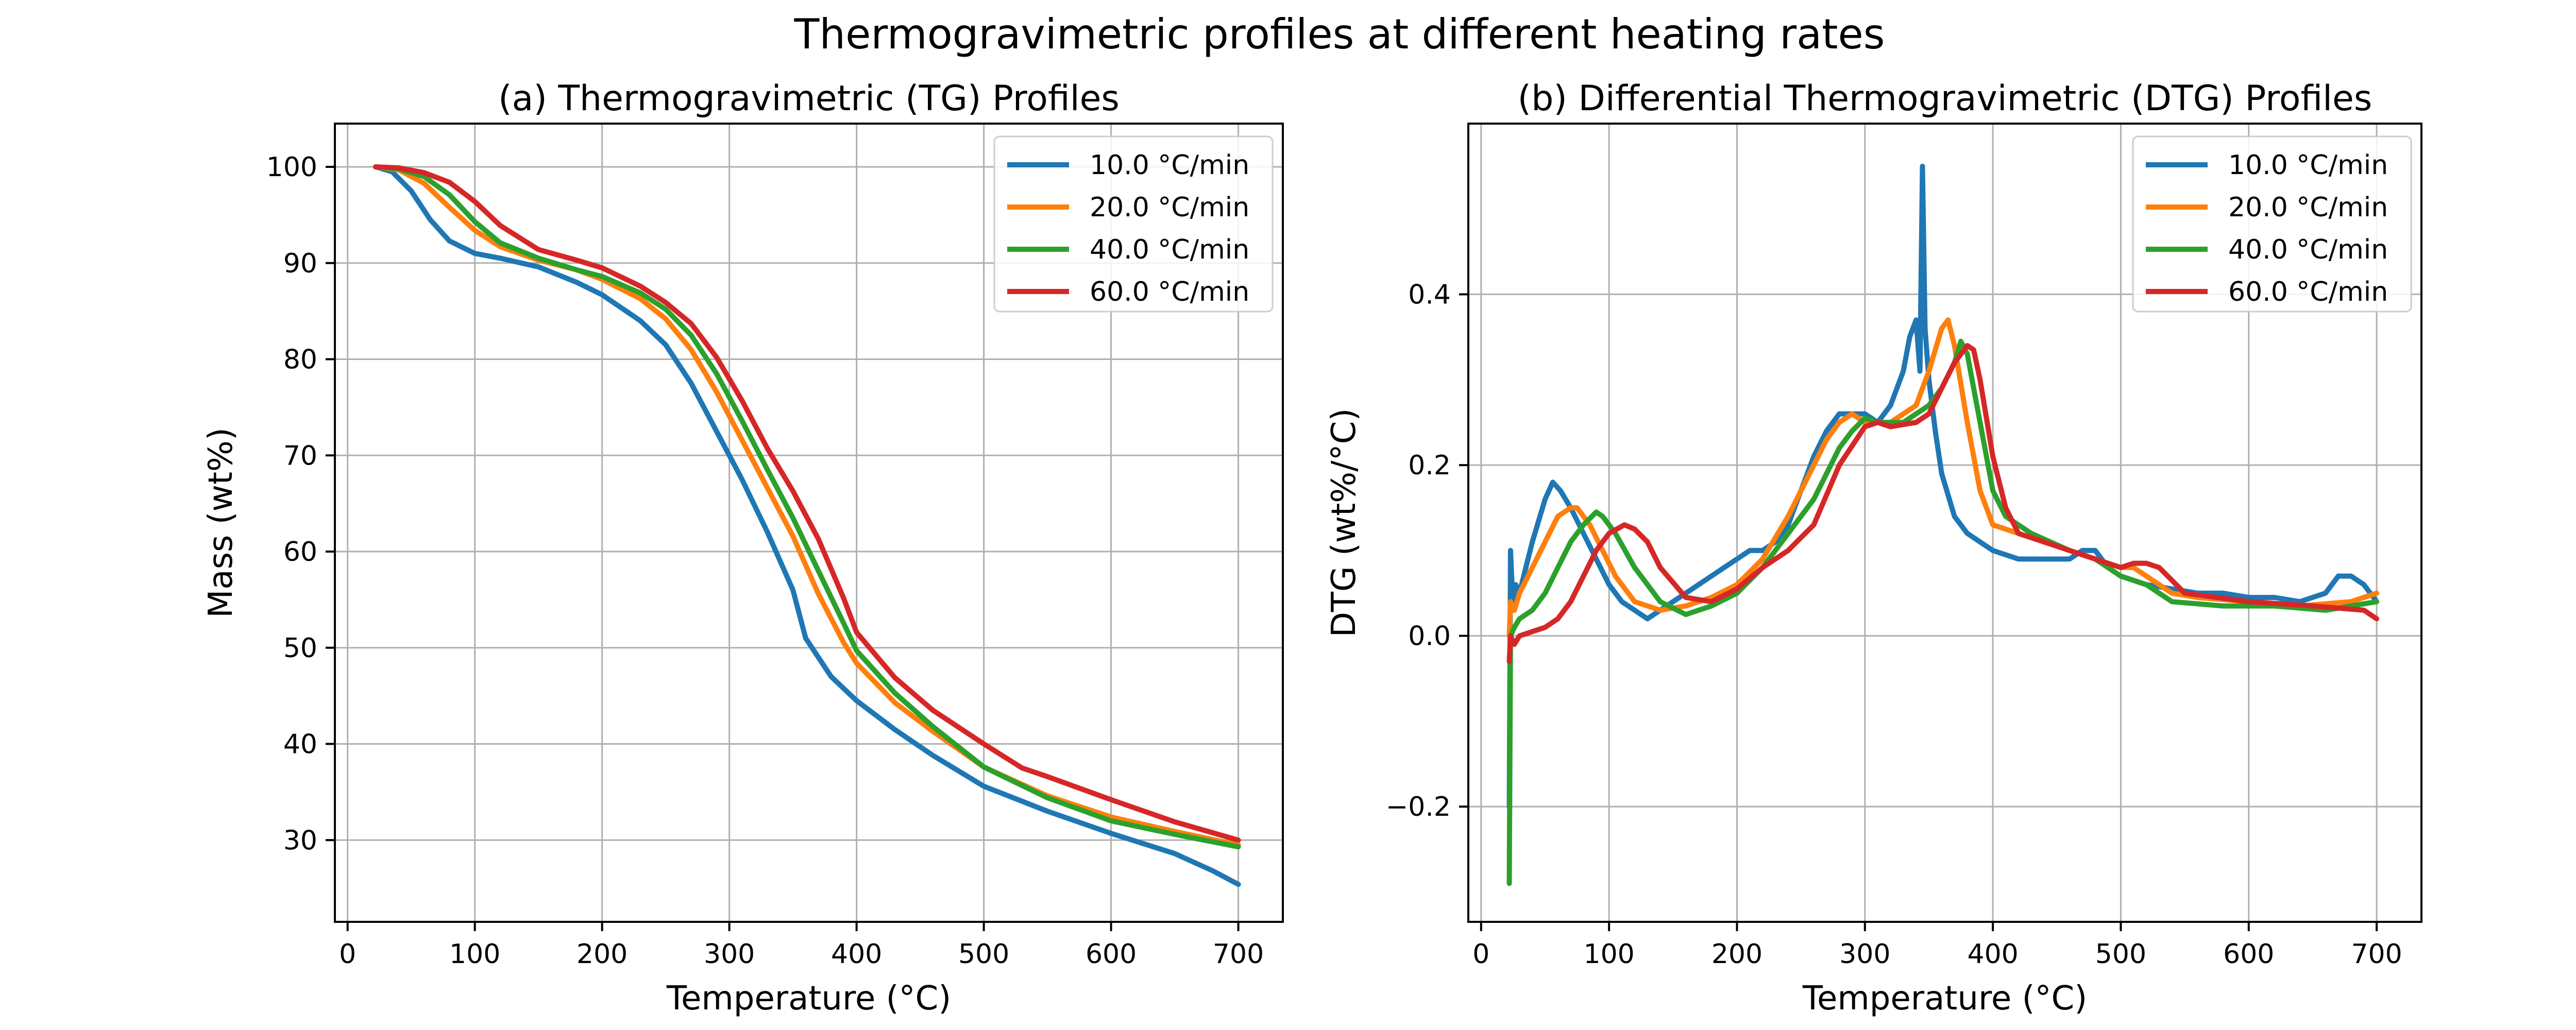  I want to click on y-axis-label: DTG (wt%/°C), so click(1344, 523).